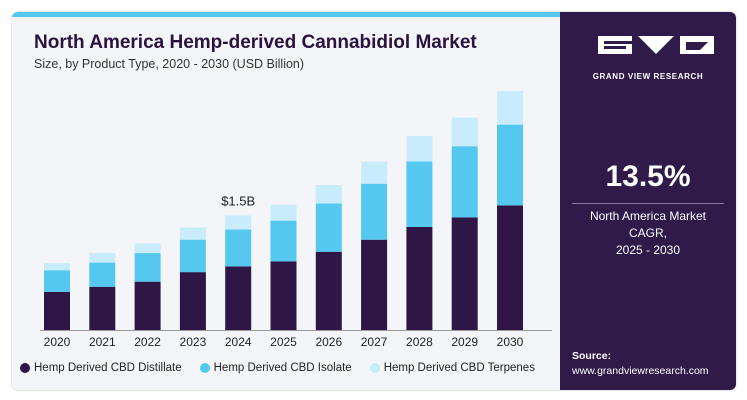  Describe the element at coordinates (419, 342) in the screenshot. I see `x-tick-label-2028: 2028` at that location.